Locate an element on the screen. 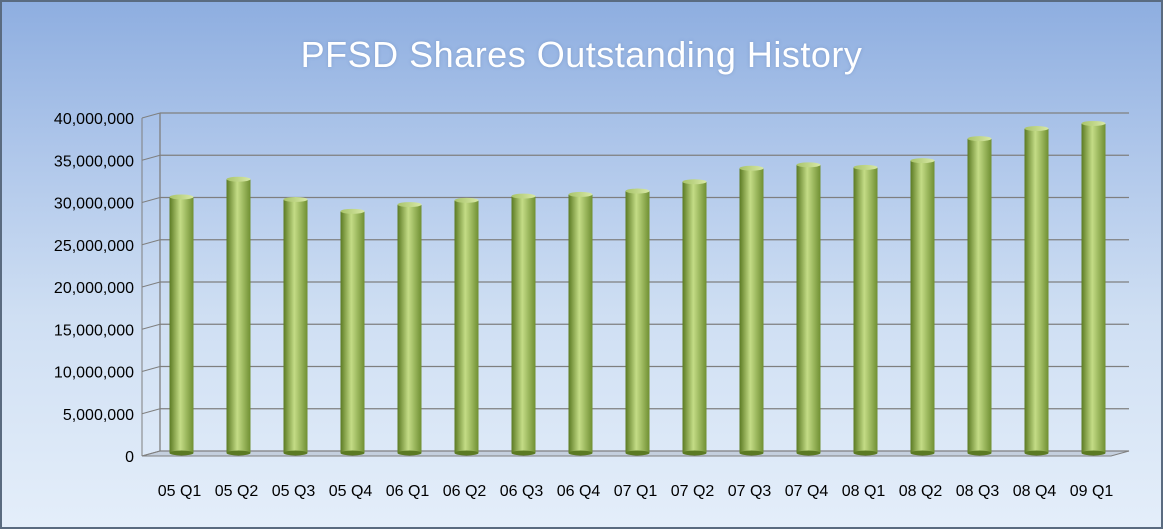 This screenshot has width=1163, height=529. y-tick-label: 15,000,000 is located at coordinates (94, 330).